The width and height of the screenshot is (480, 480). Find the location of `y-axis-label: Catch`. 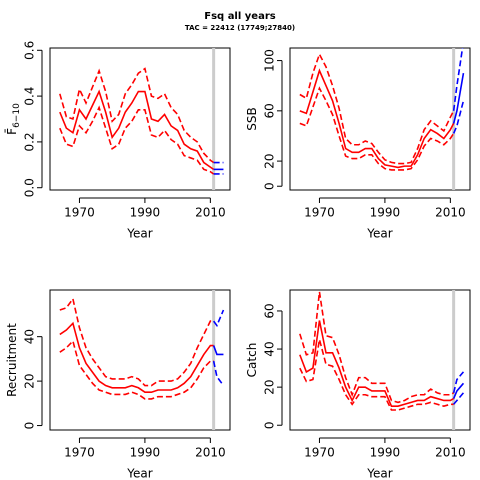

y-axis-label: Catch is located at coordinates (252, 360).